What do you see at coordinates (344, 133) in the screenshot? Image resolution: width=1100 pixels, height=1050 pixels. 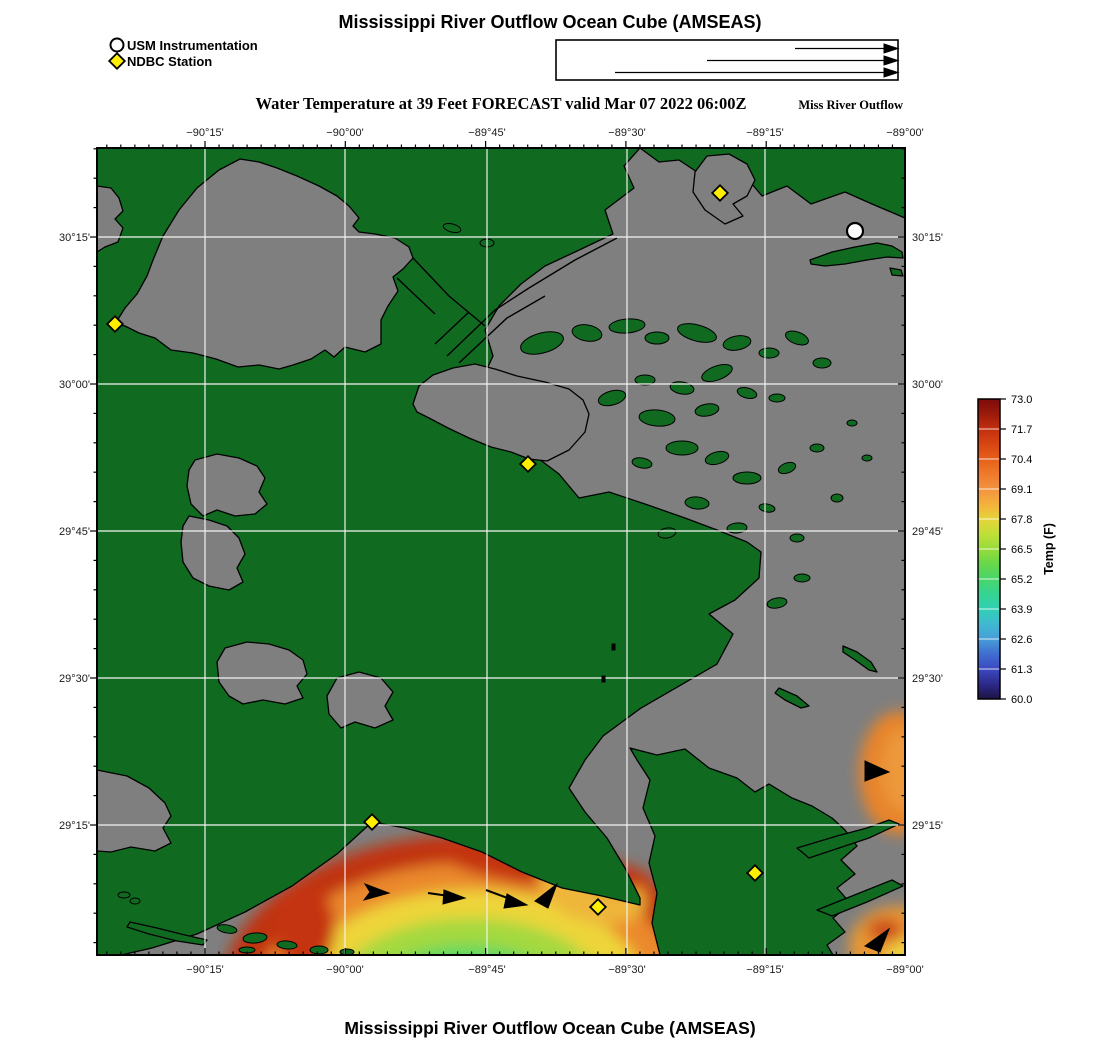 I see `lon-tick-label-top: −90°00'` at bounding box center [344, 133].